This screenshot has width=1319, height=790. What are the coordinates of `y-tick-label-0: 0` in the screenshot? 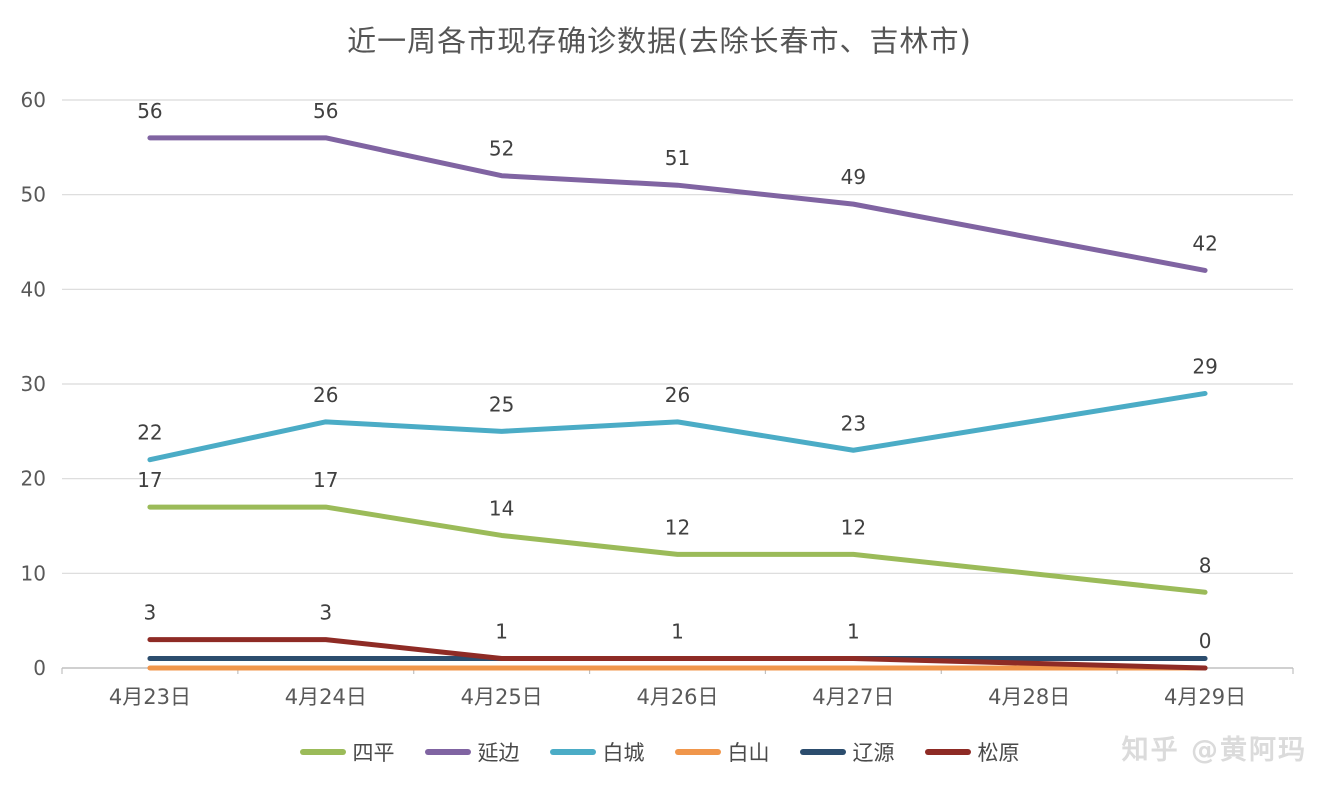 It's located at (39, 668).